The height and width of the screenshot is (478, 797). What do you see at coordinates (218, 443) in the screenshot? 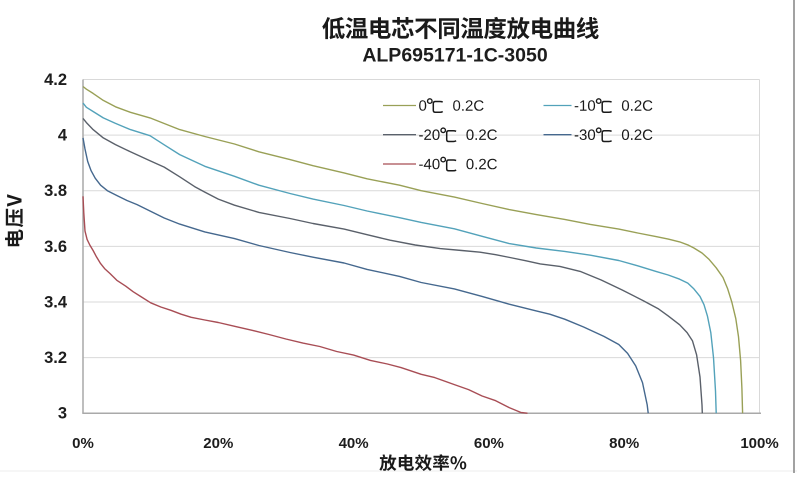
I see `svg-text: 20%` at bounding box center [218, 443].